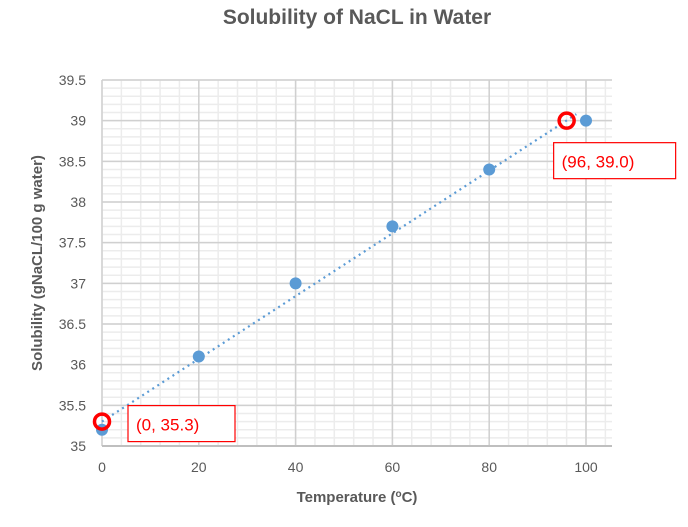 The image size is (688, 527). Describe the element at coordinates (78, 202) in the screenshot. I see `y-tick-label: 38` at that location.